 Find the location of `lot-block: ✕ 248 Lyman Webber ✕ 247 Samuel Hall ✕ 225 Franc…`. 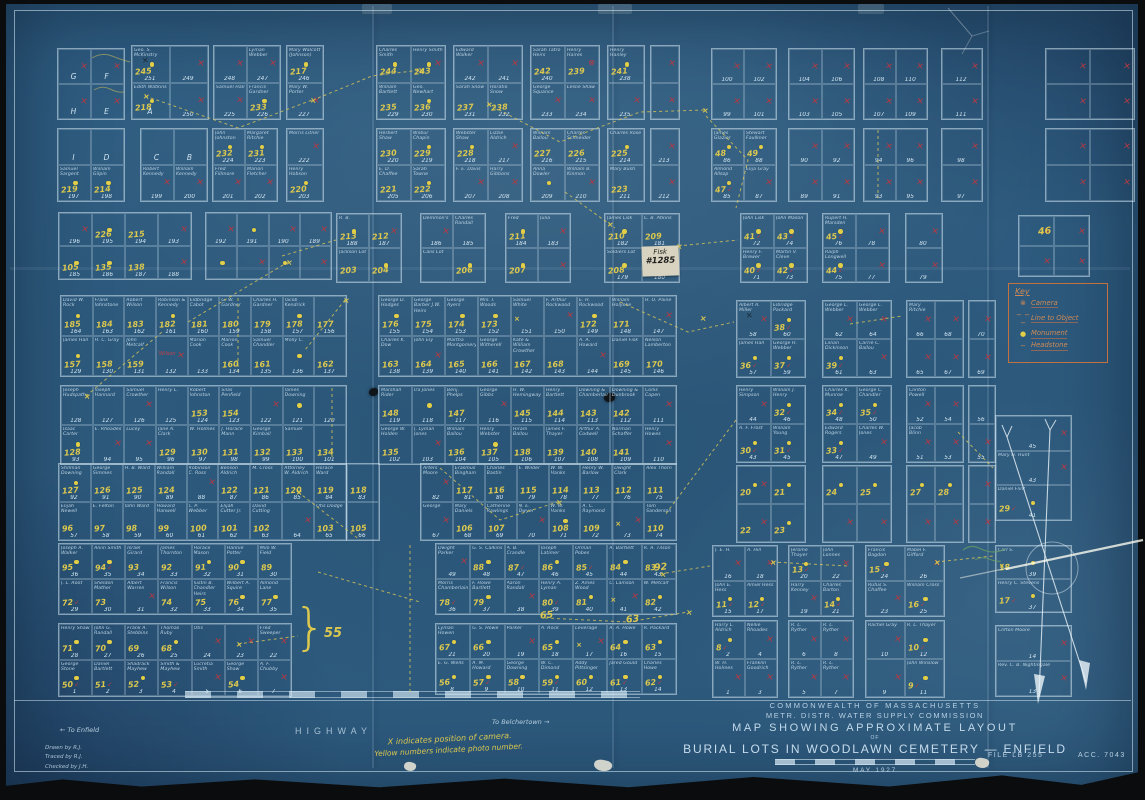

lot-block: ✕ 248 Lyman Webber ✕ 247 Samuel Hall ✕ 225 Franc… is located at coordinates (247, 82).